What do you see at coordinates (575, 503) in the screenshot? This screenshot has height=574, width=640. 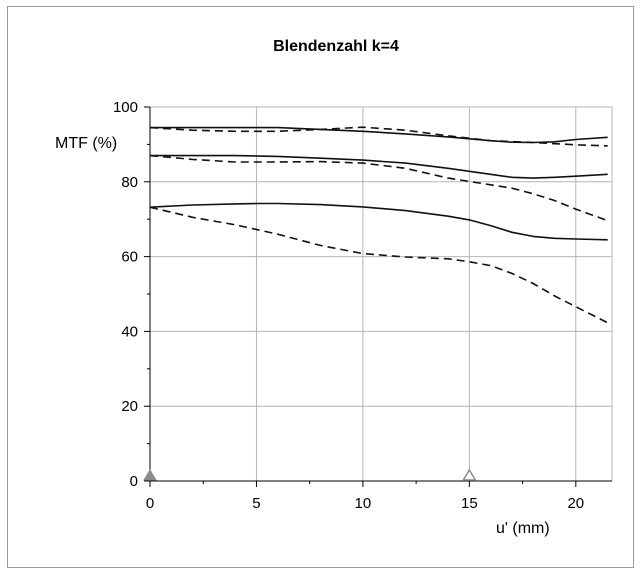 I see `x-tick-label: 20` at bounding box center [575, 503].